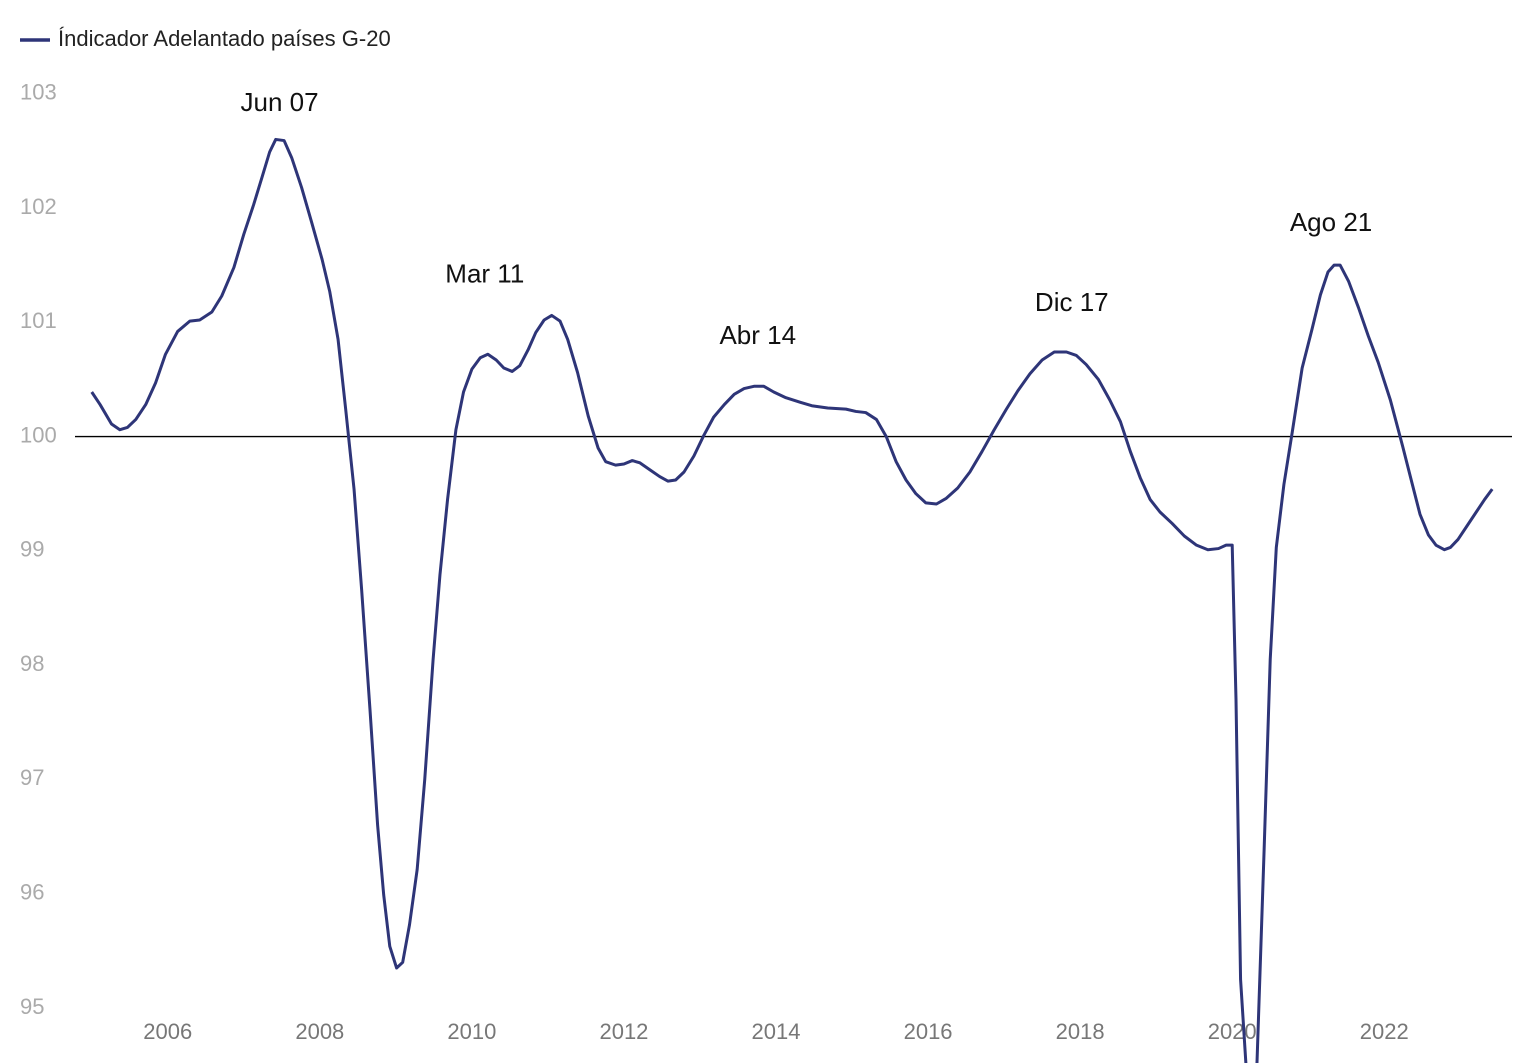 This screenshot has width=1536, height=1063. What do you see at coordinates (1331, 222) in the screenshot?
I see `annotation: Ago 21` at bounding box center [1331, 222].